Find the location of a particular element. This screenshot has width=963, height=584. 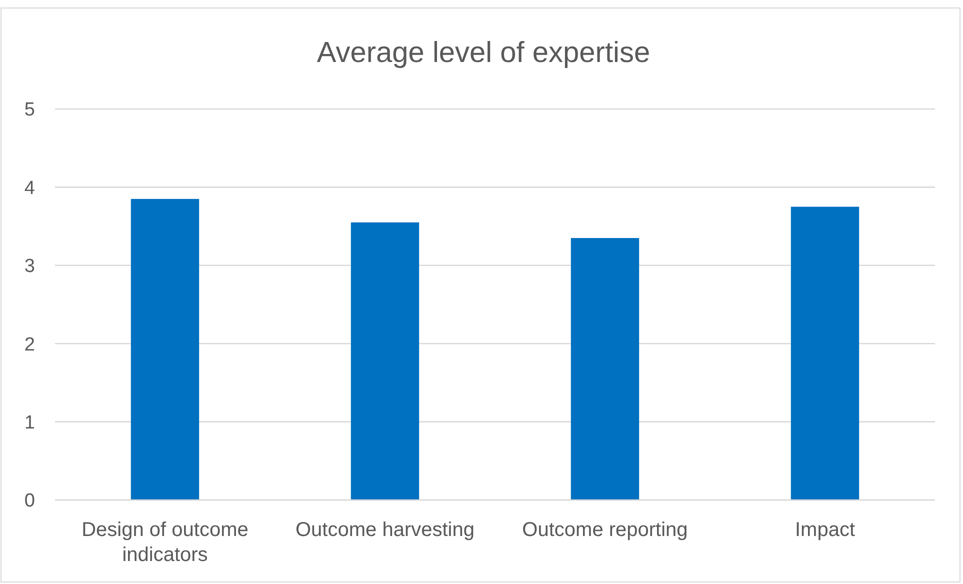

x-tick-label: Outcome harvesting is located at coordinates (385, 530).